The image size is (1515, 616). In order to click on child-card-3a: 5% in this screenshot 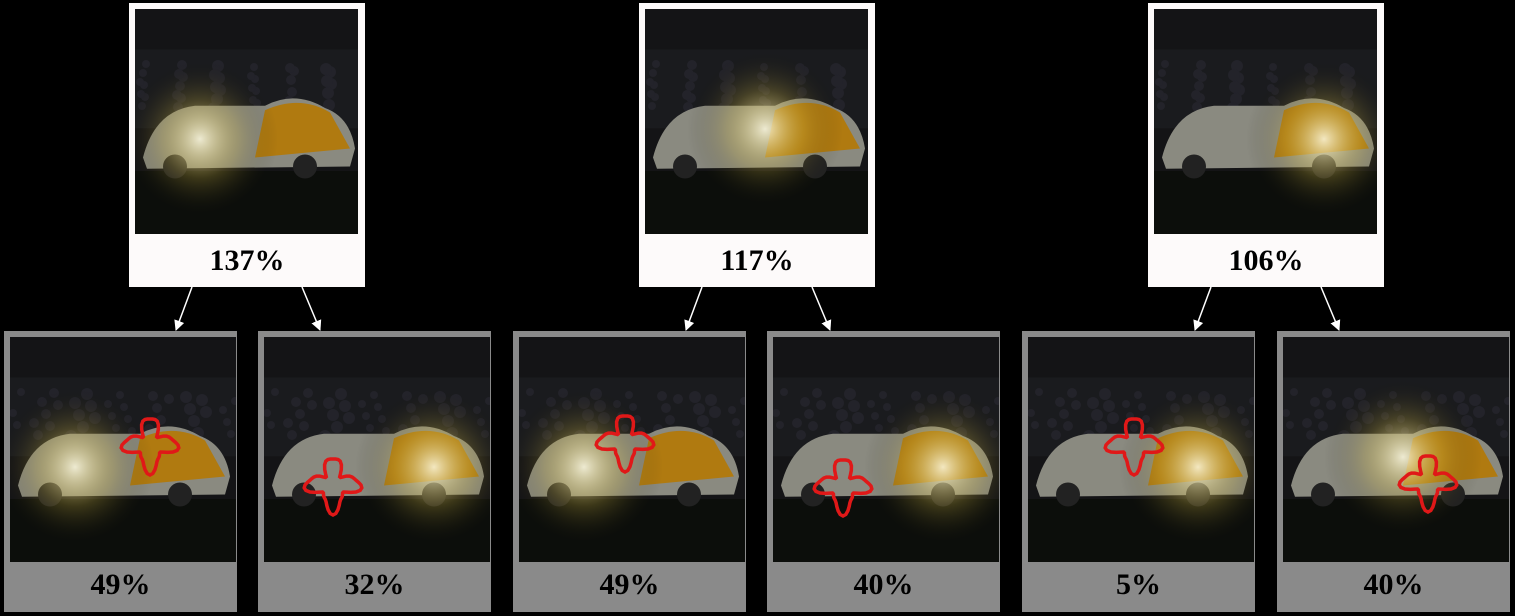, I will do `click(1138, 471)`.